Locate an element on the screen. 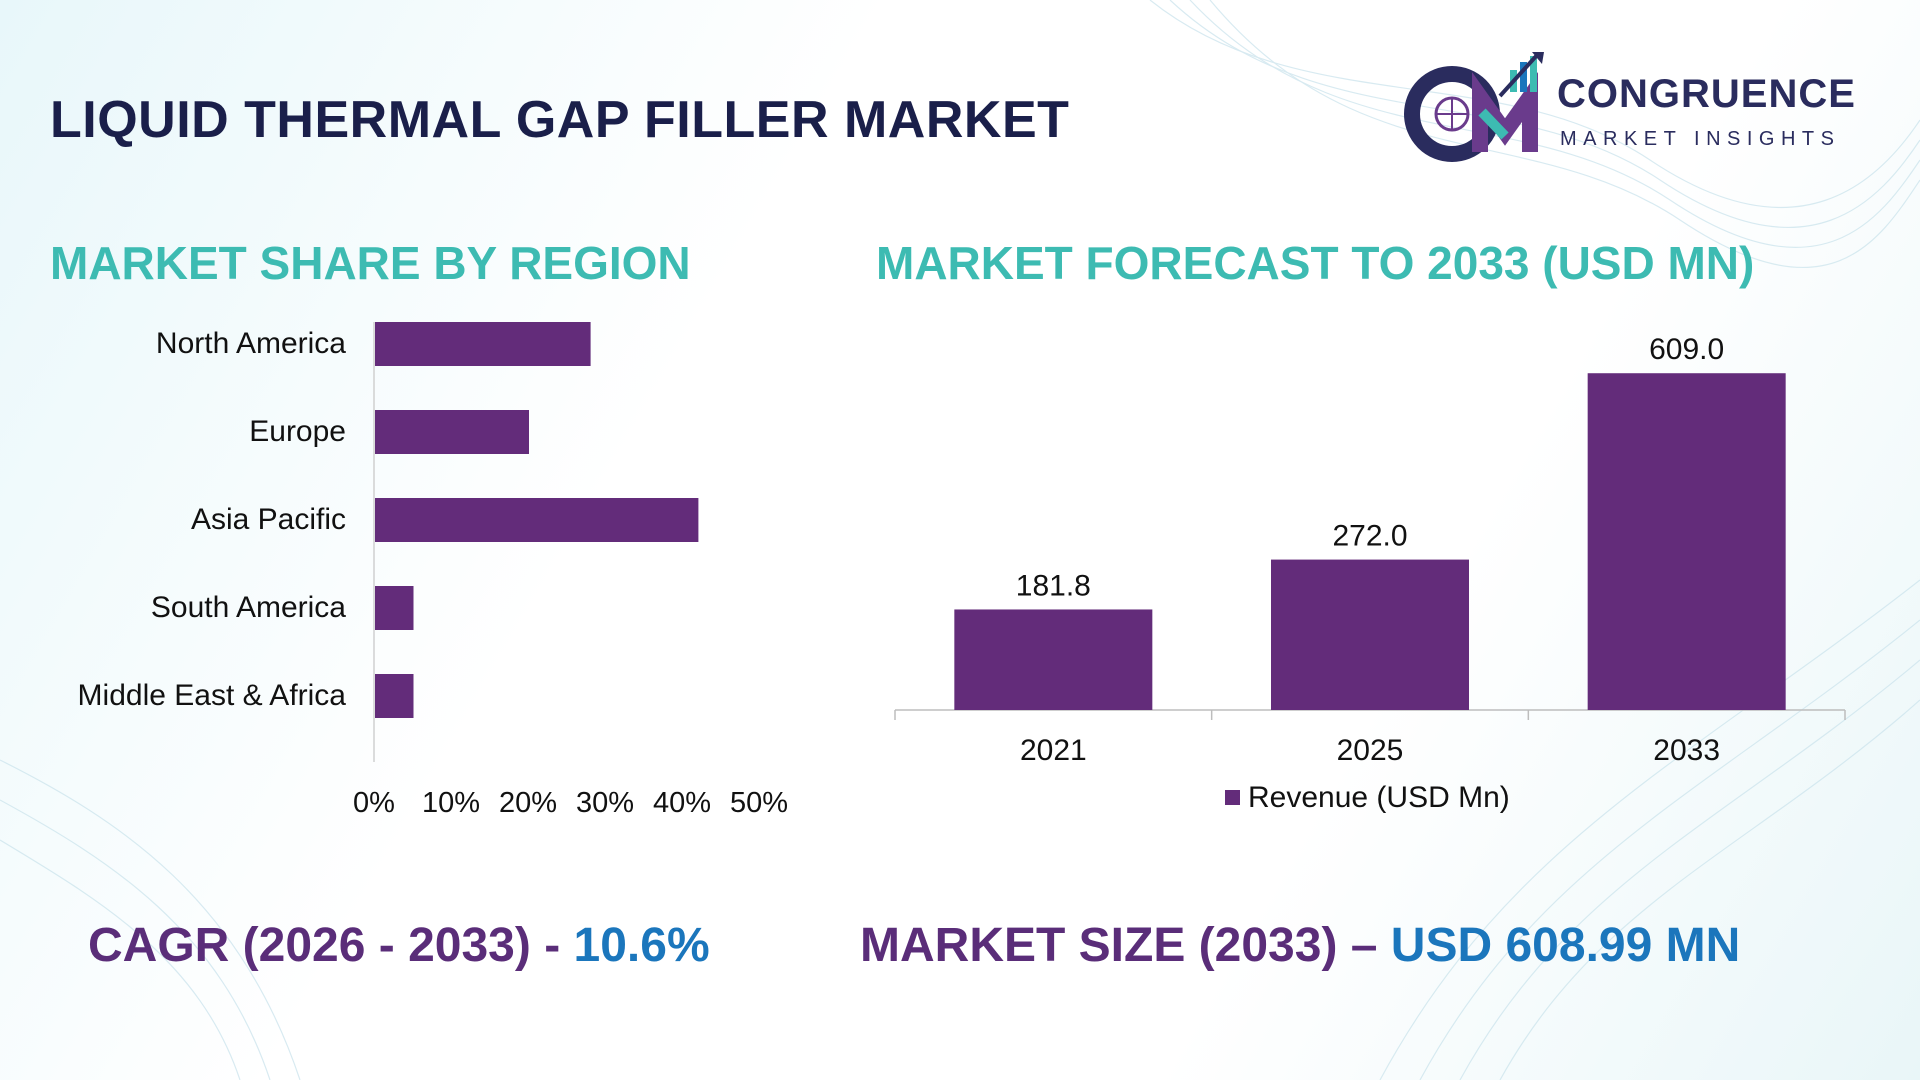 The image size is (1920, 1080). market-size-value: USD 608.99 MN is located at coordinates (1565, 945).